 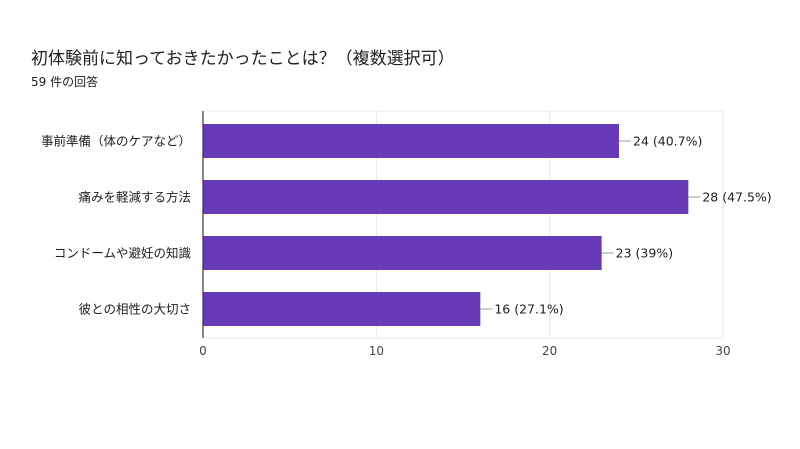 I want to click on category-label: 彼との相性の大切さ, so click(x=135, y=309).